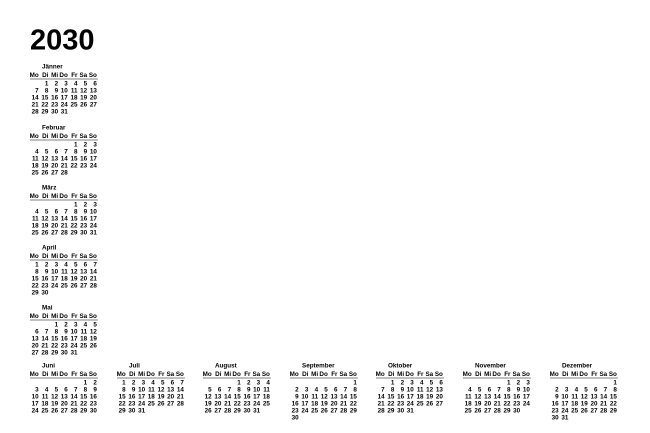 The width and height of the screenshot is (650, 433). What do you see at coordinates (236, 374) in the screenshot?
I see `weekday-header: Do` at bounding box center [236, 374].